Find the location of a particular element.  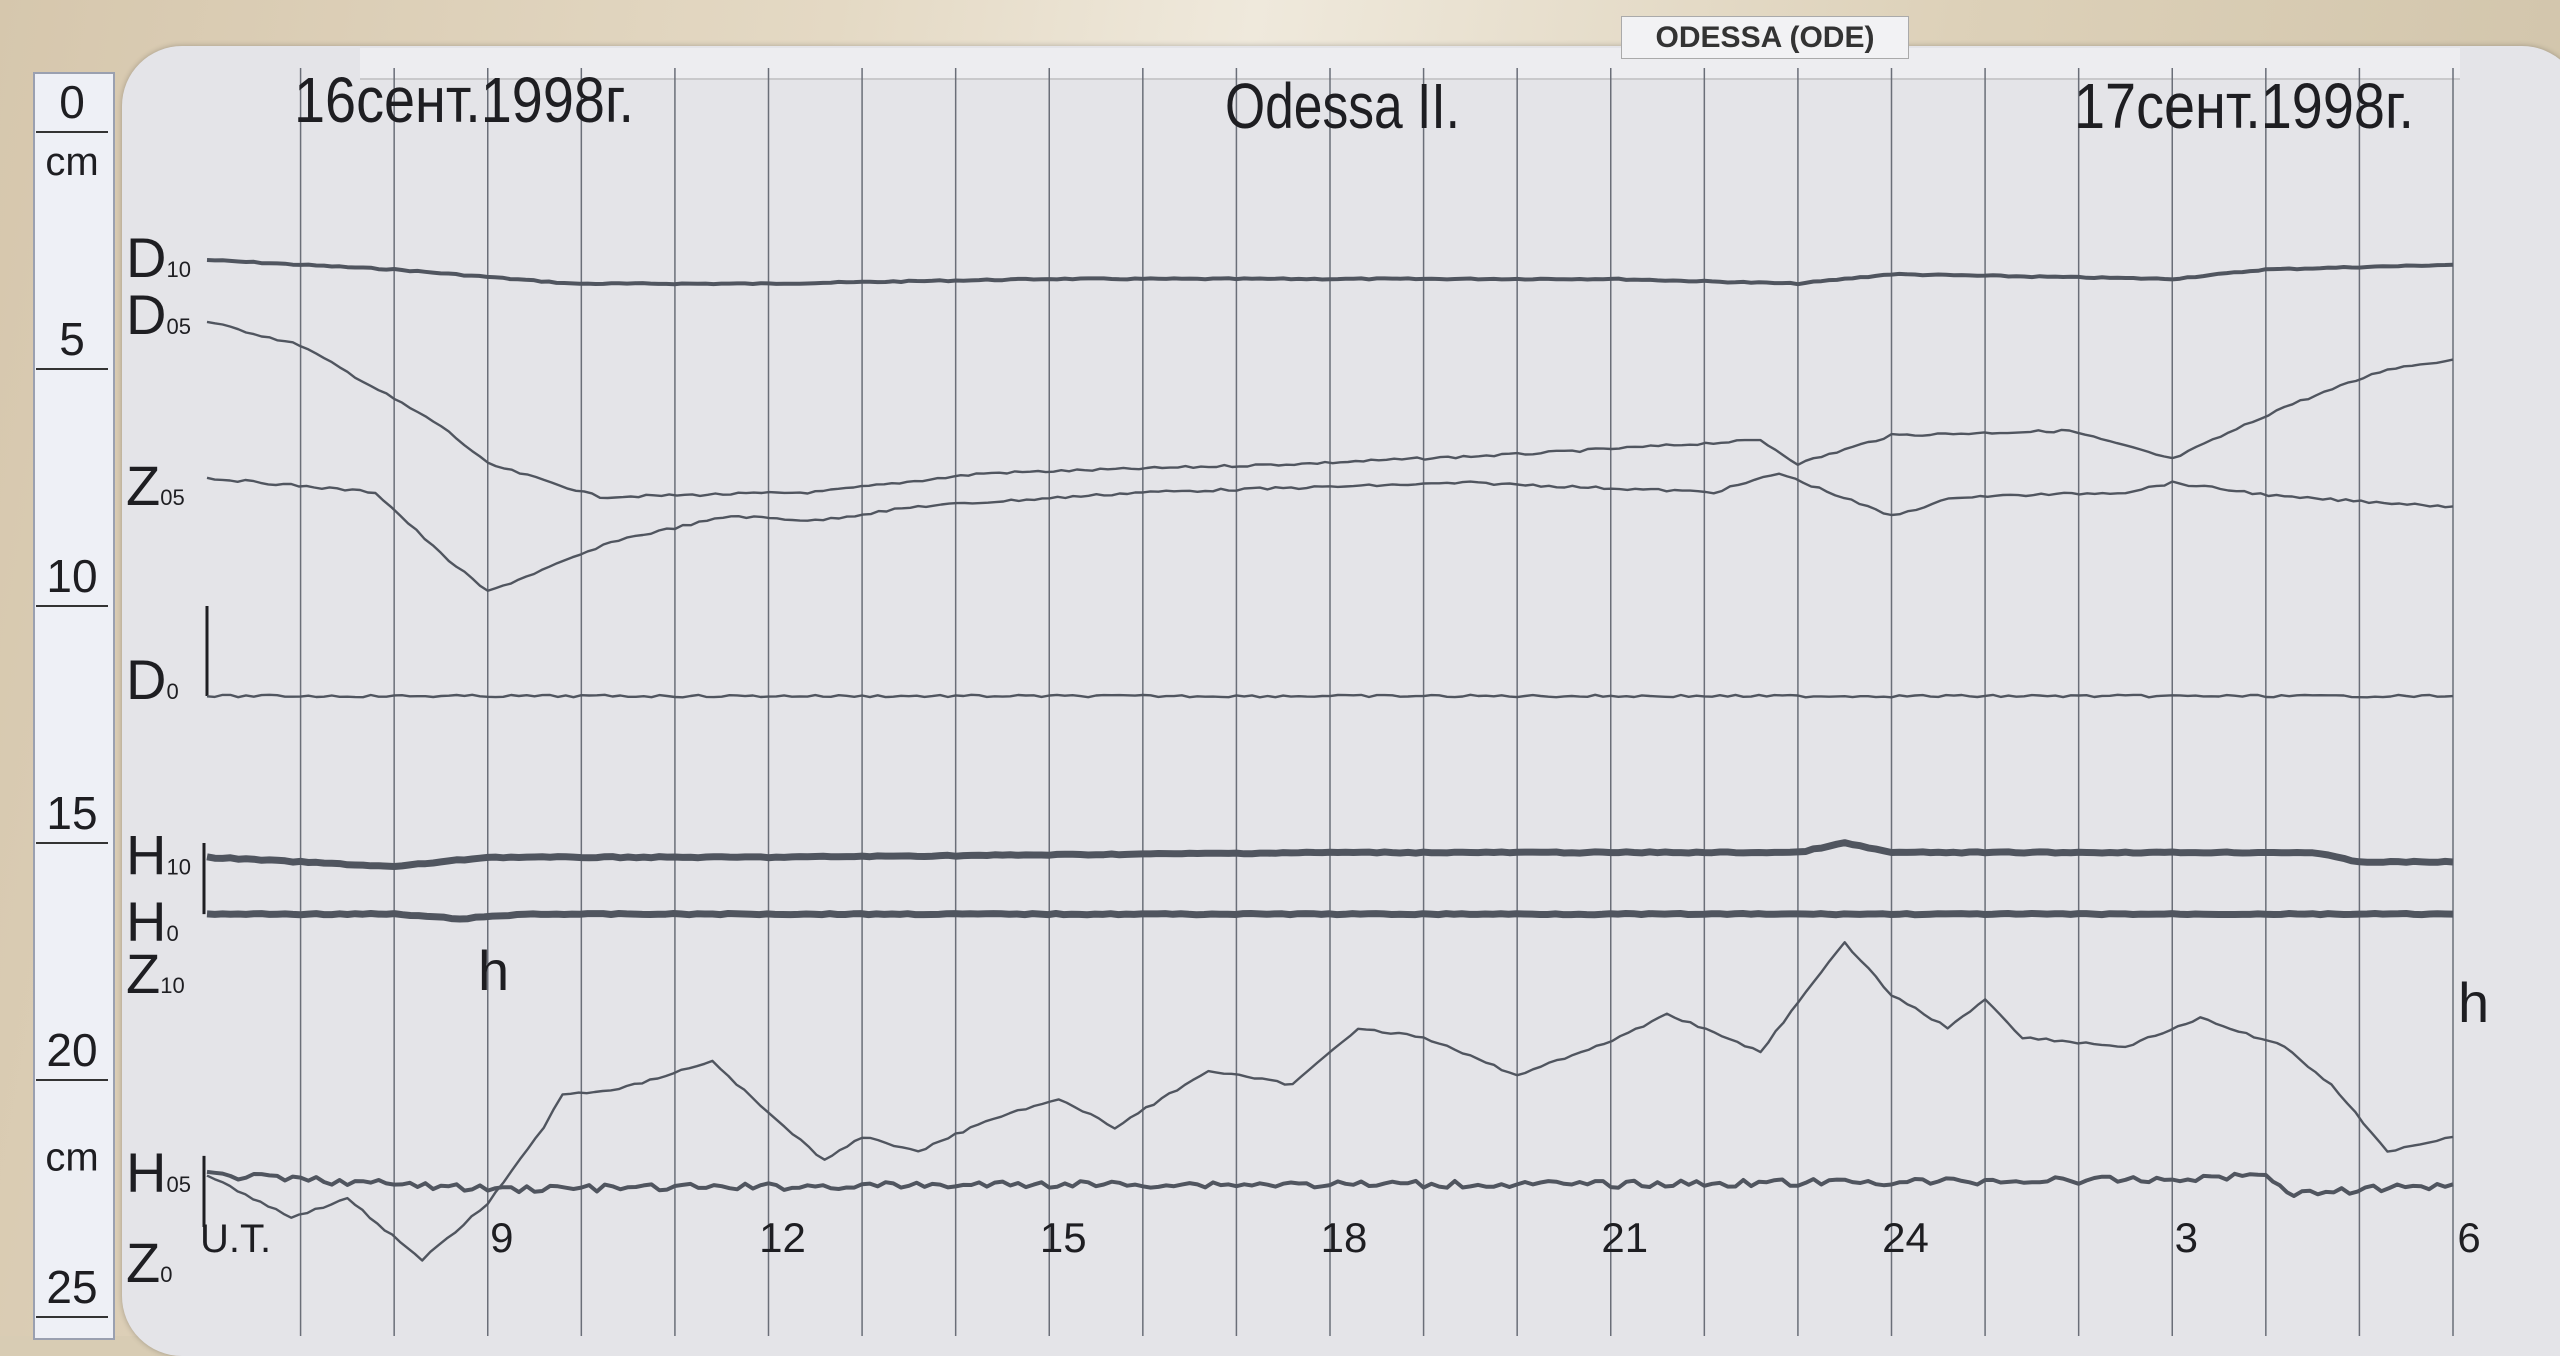

tape-strip is located at coordinates (1410, 64).